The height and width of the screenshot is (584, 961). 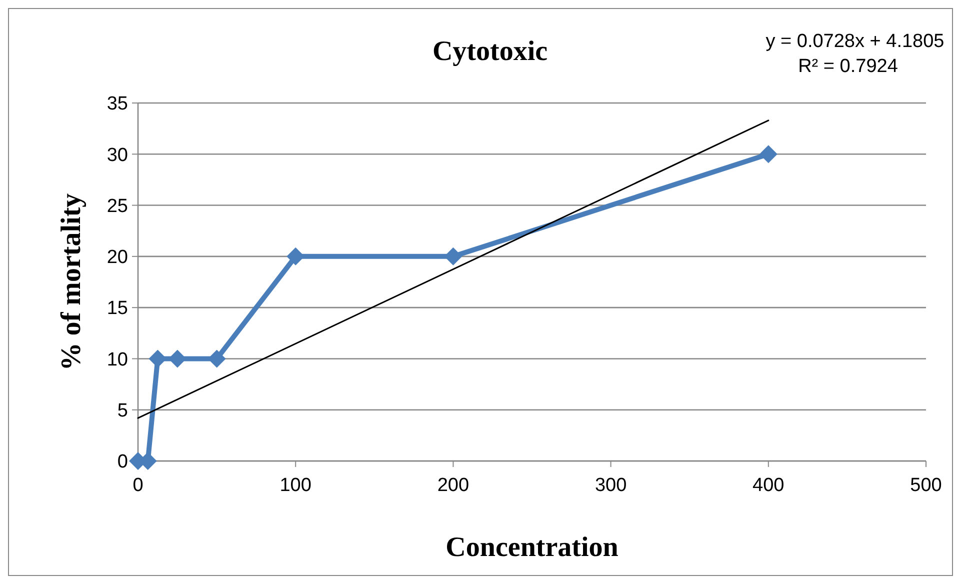 I want to click on chart-title: Cytotoxic, so click(x=490, y=51).